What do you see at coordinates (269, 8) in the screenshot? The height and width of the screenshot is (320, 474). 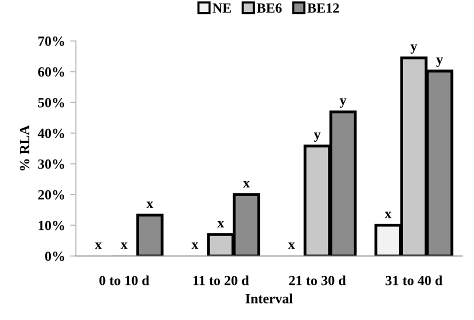 I see `legend-label: BE6` at bounding box center [269, 8].